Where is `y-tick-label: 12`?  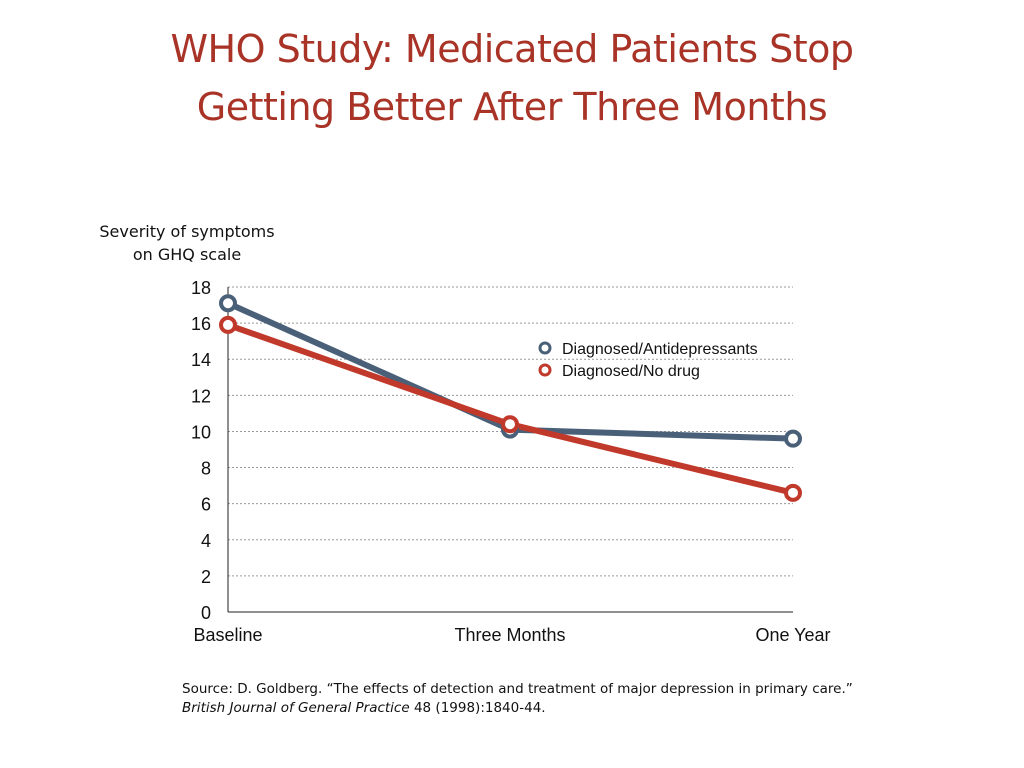 y-tick-label: 12 is located at coordinates (201, 396).